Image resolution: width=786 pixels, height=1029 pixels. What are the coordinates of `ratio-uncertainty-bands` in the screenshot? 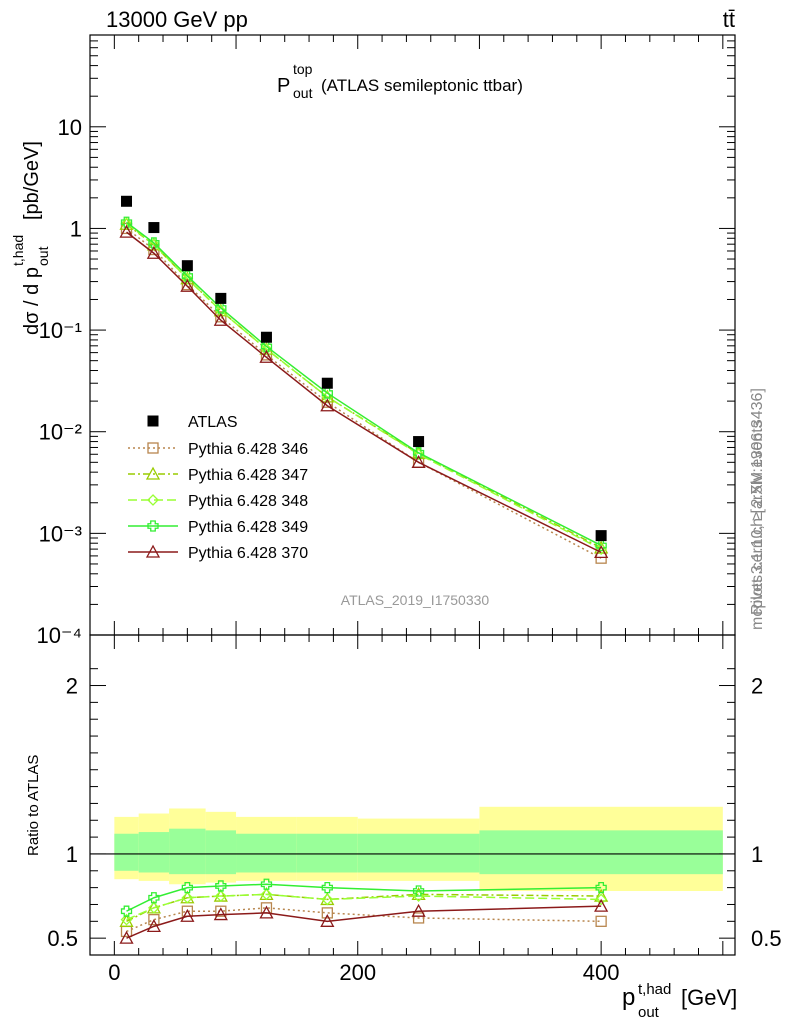 It's located at (412, 848).